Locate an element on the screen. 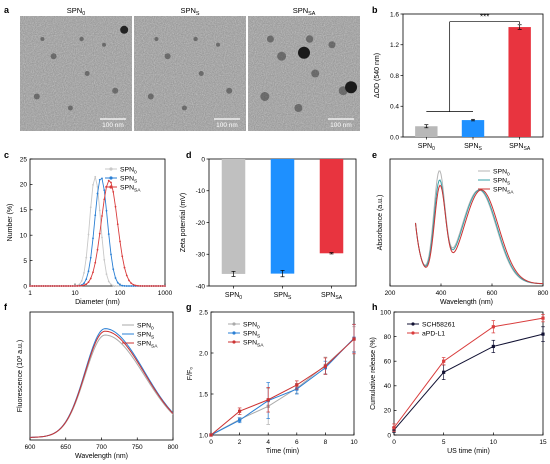 This screenshot has width=550, height=464. tem-image-1: SPNS 100 nm is located at coordinates (190, 68).